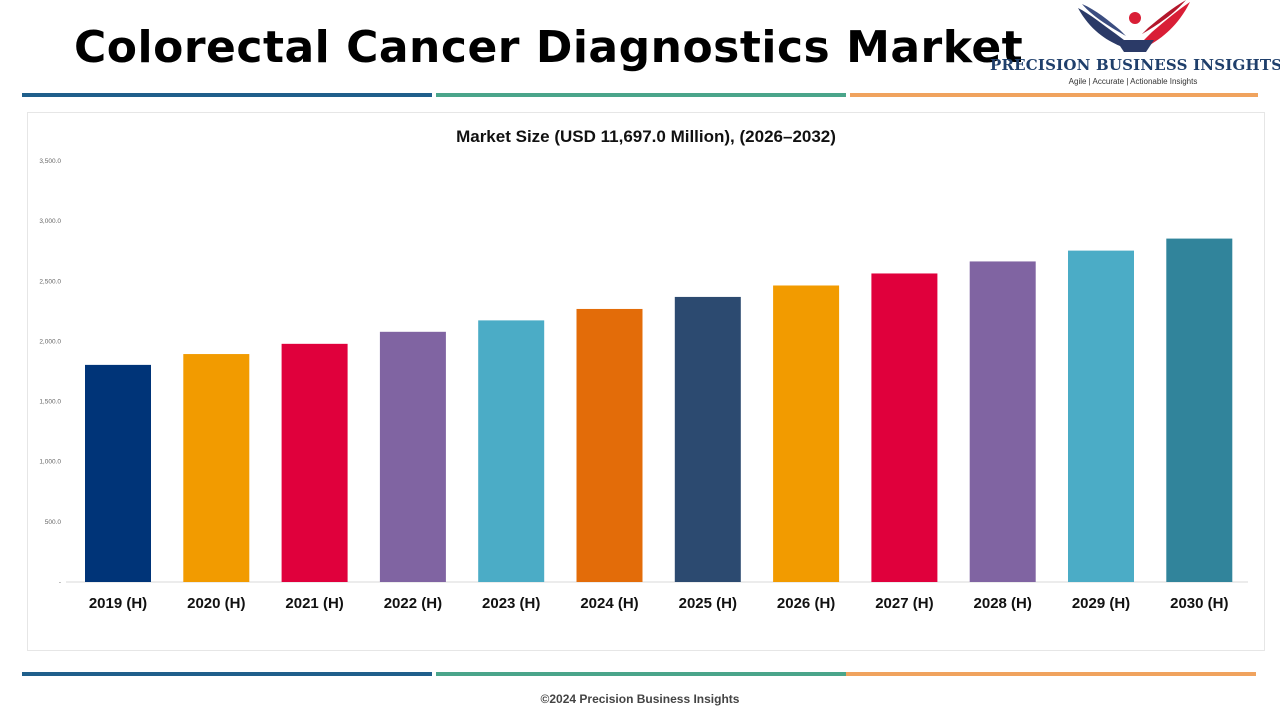 This screenshot has height=720, width=1280. Describe the element at coordinates (50, 341) in the screenshot. I see `y-tick-label: 2,000.0` at that location.